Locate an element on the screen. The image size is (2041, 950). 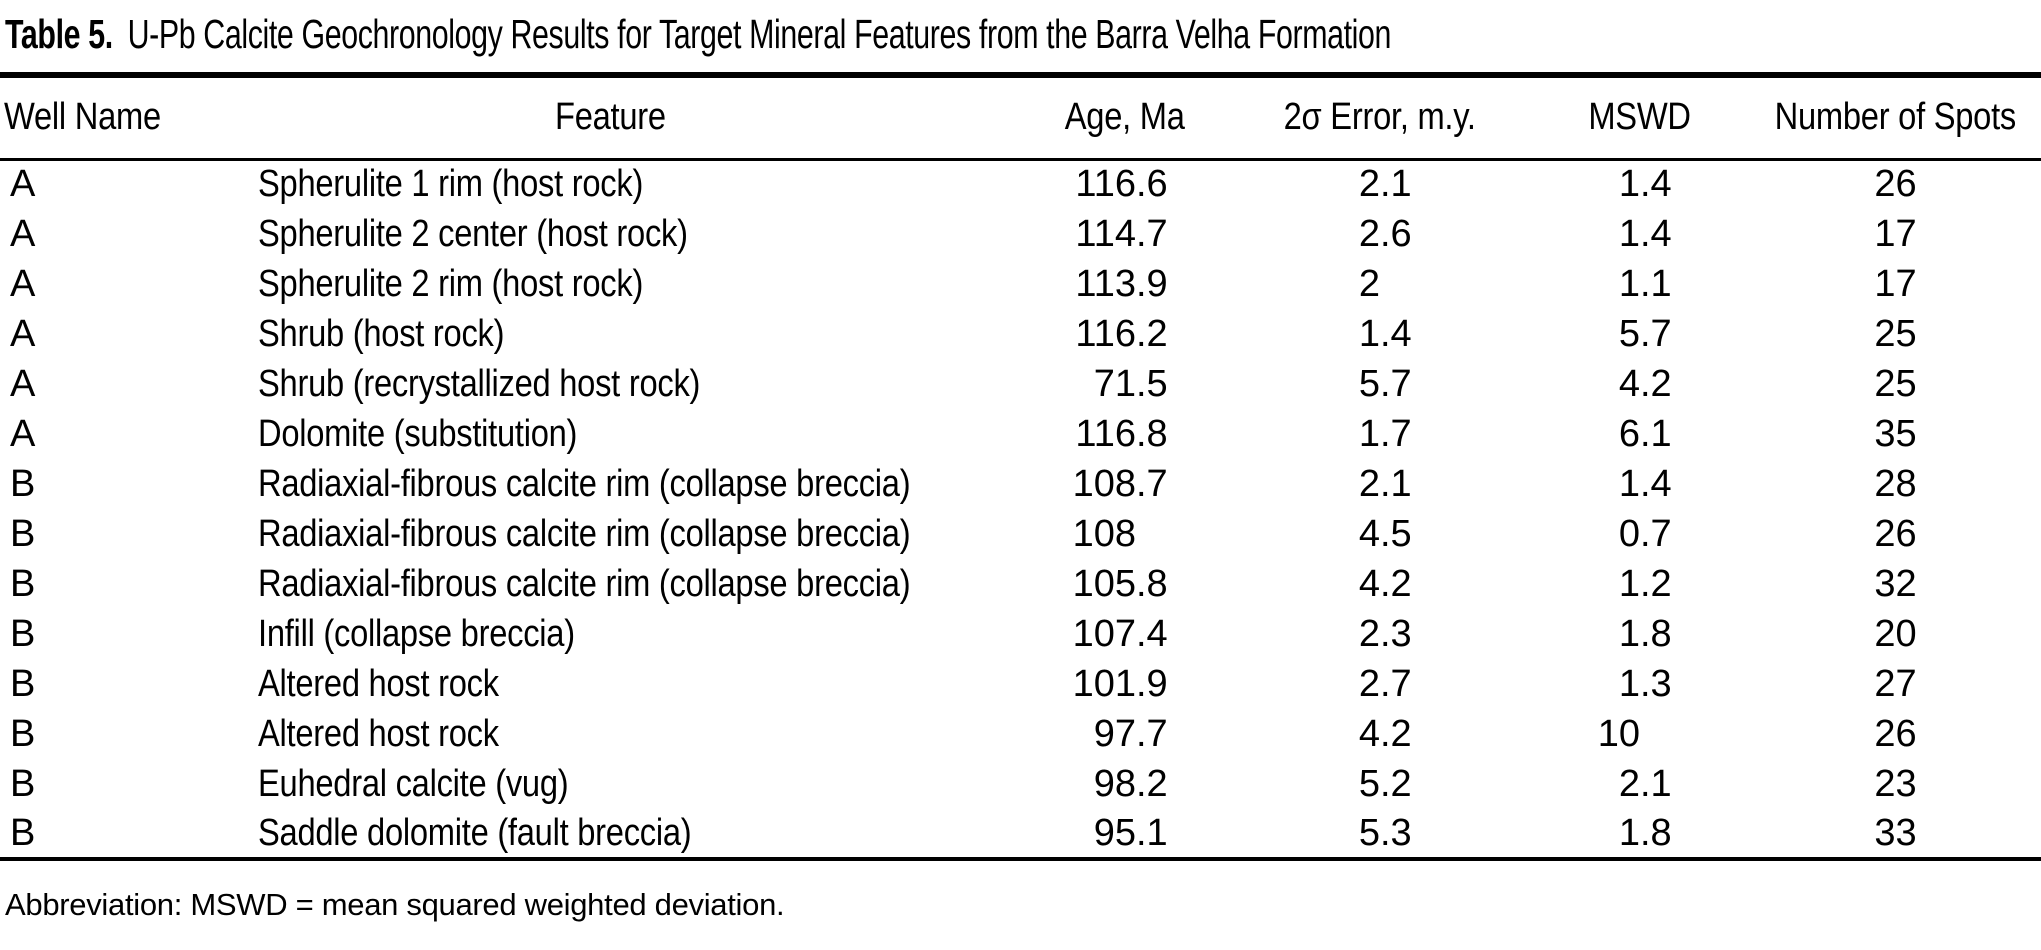
cell-2sigma-error: 2.1 is located at coordinates (1385, 483).